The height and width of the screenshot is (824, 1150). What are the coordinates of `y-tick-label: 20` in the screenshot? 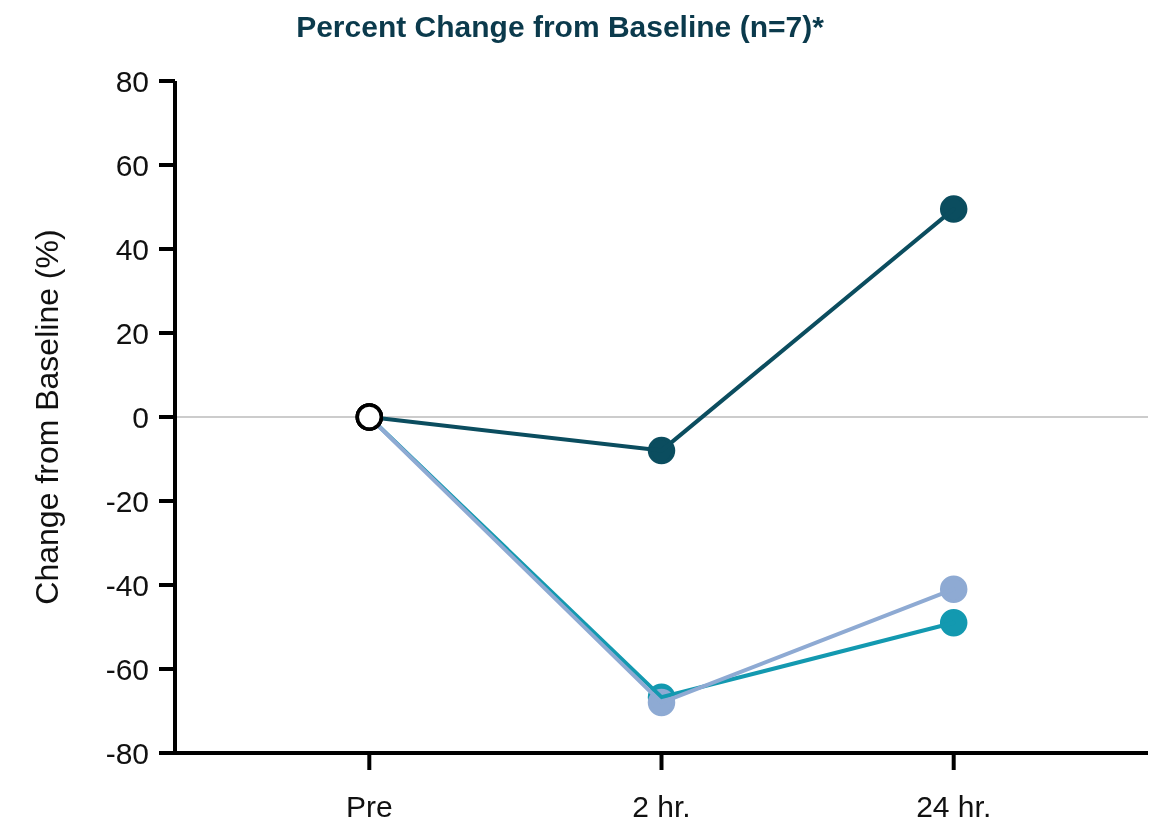 It's located at (132, 333).